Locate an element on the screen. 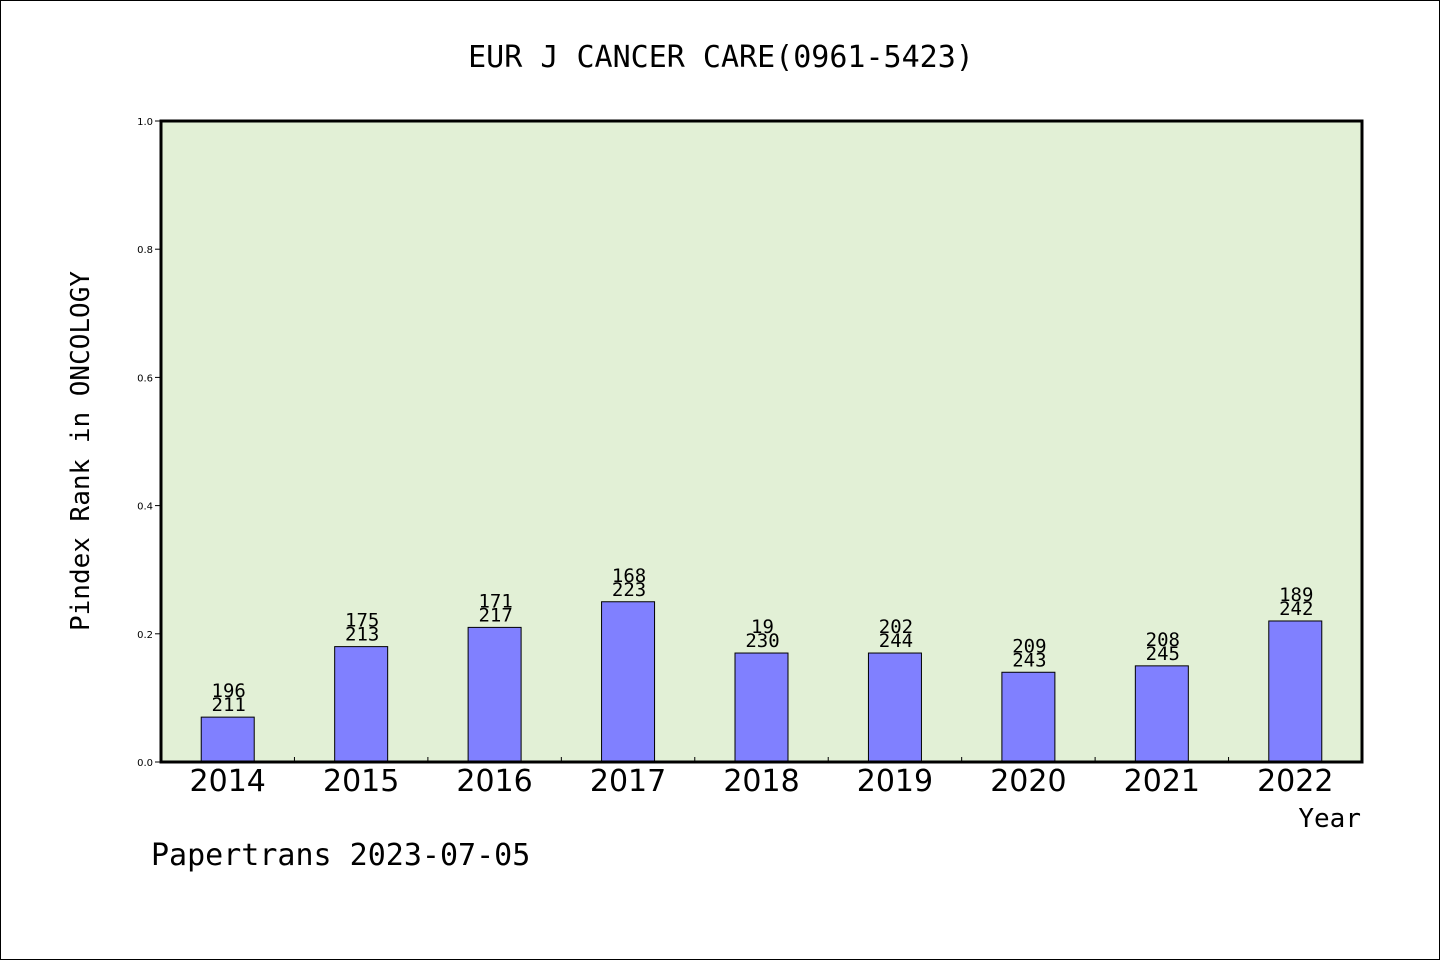 The image size is (1440, 960). bar-label-top: 196 is located at coordinates (229, 691).